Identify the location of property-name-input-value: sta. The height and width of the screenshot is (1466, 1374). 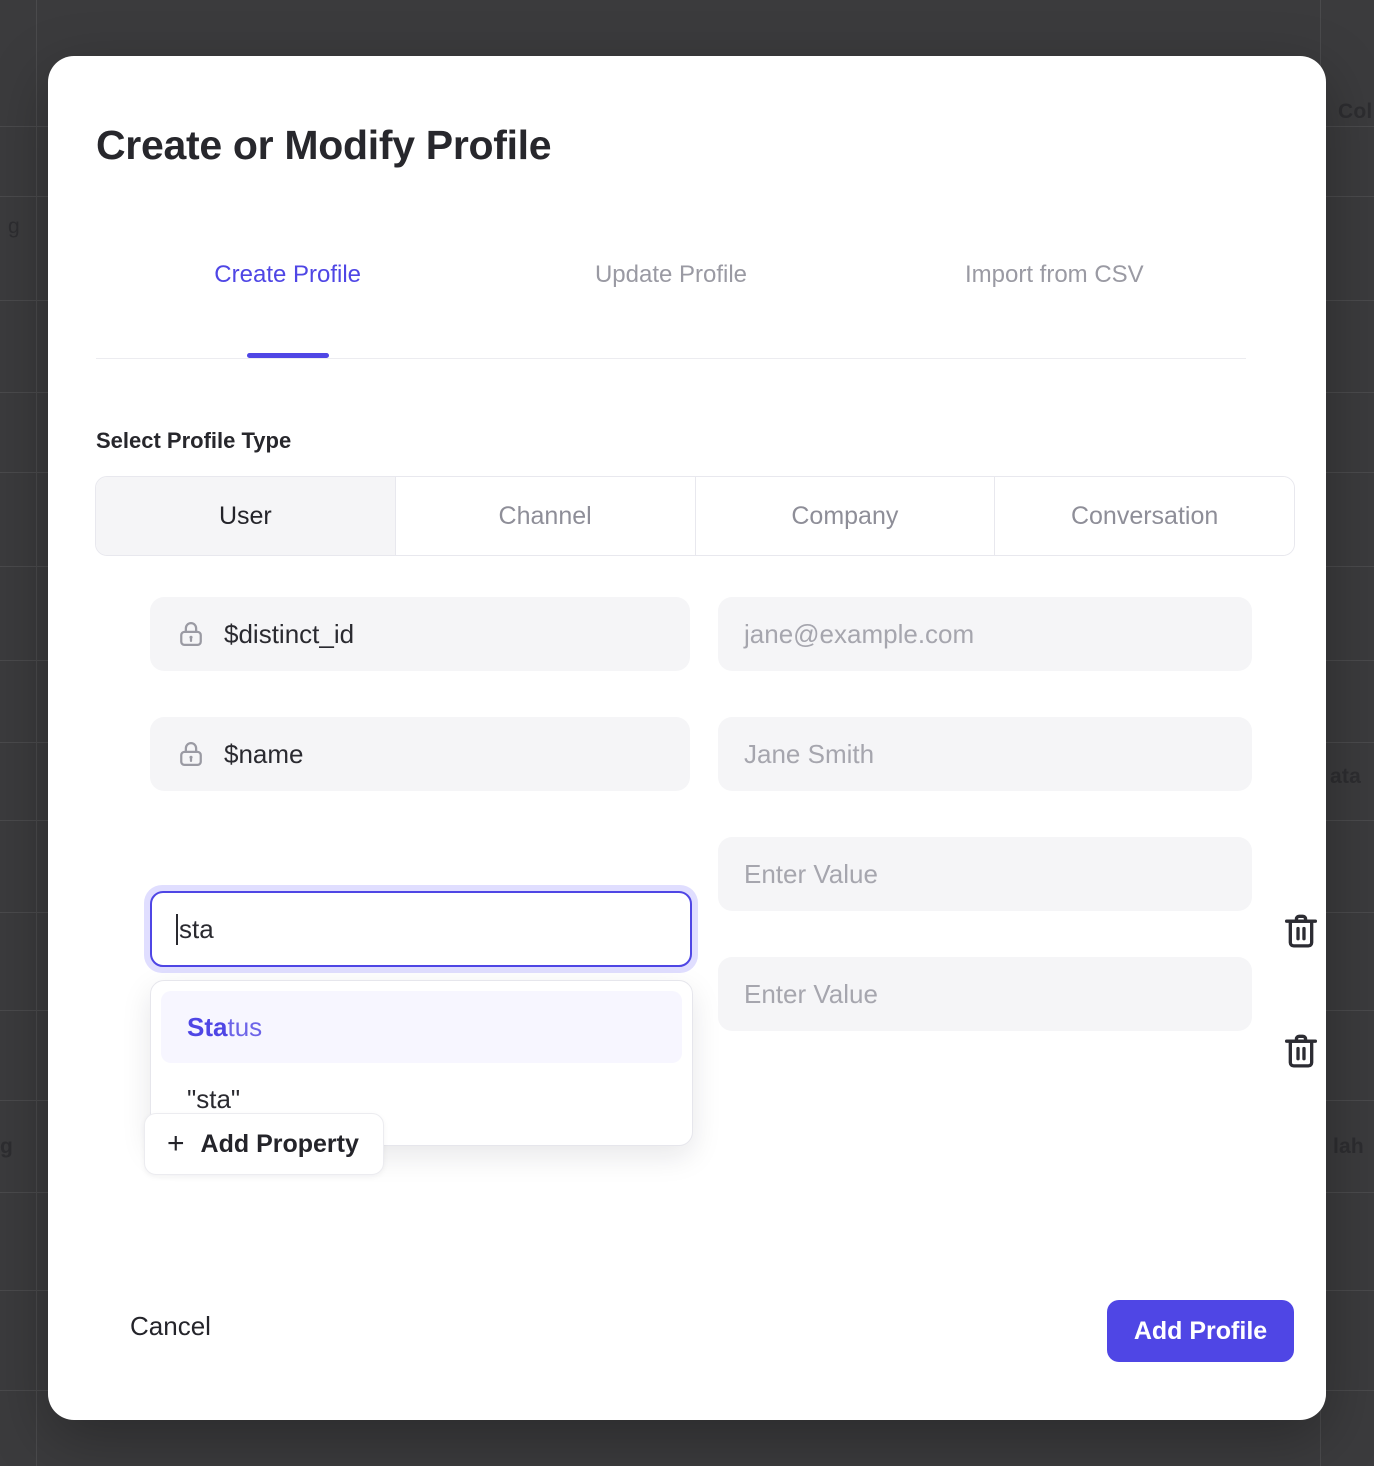
(196, 928).